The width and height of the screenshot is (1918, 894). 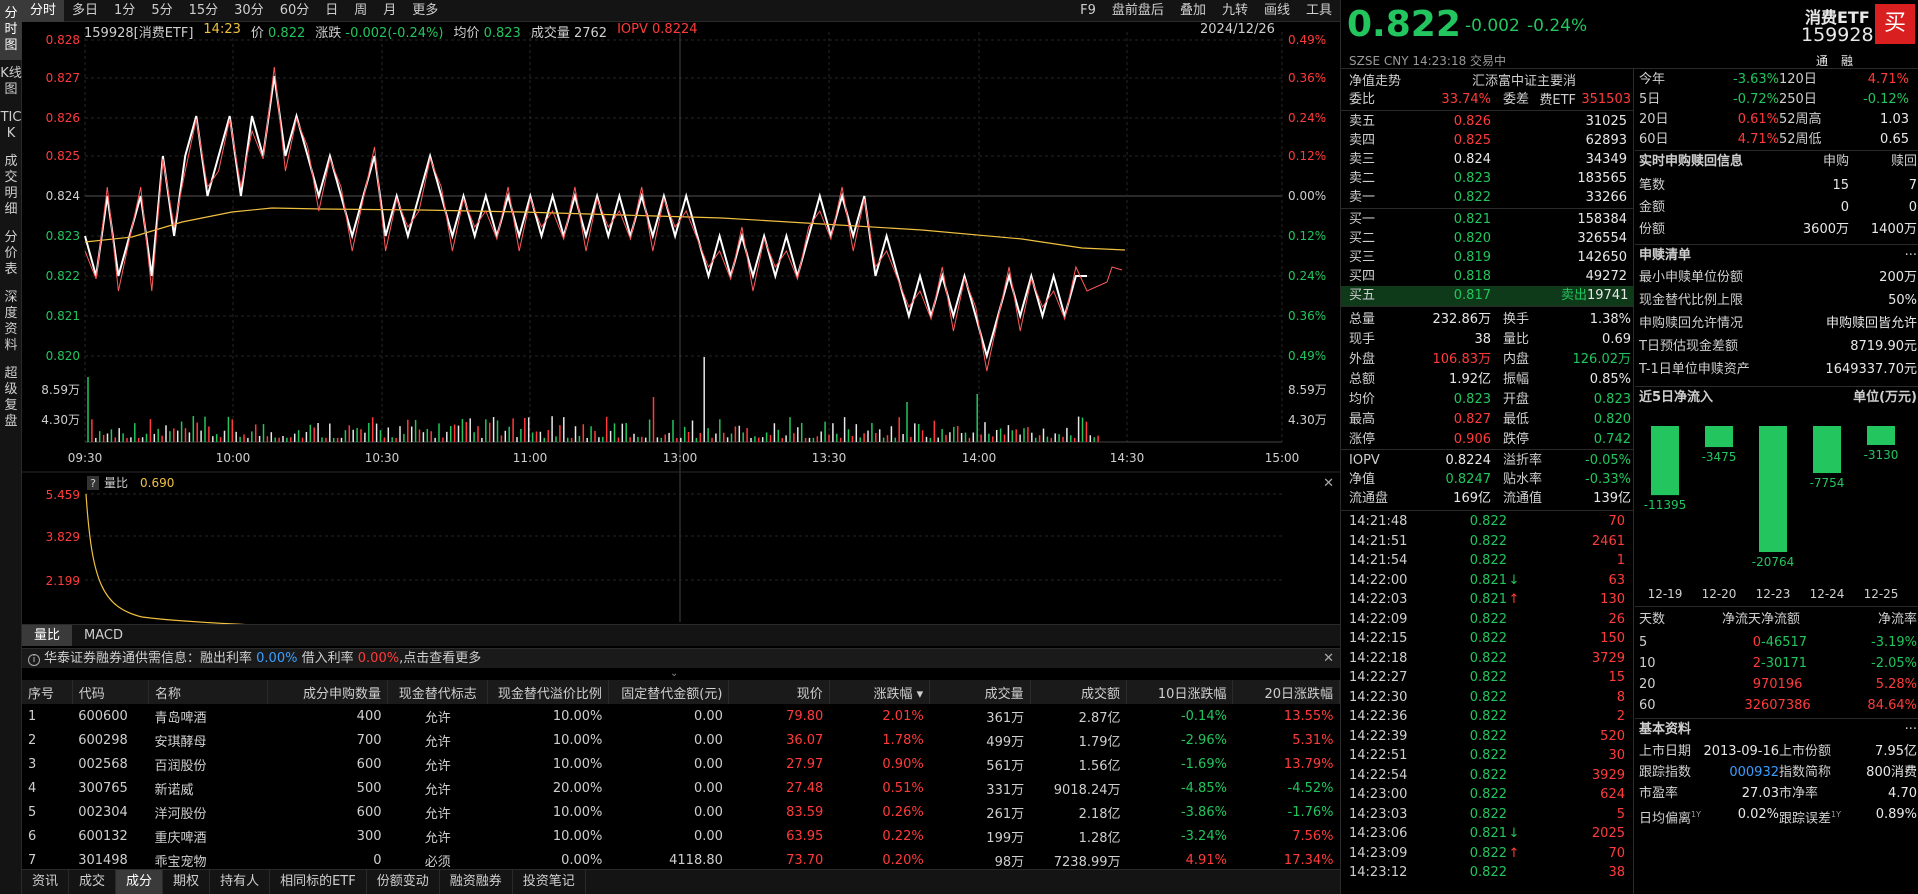 What do you see at coordinates (1487, 638) in the screenshot?
I see `tick-row: 14:22:15 0.822 150` at bounding box center [1487, 638].